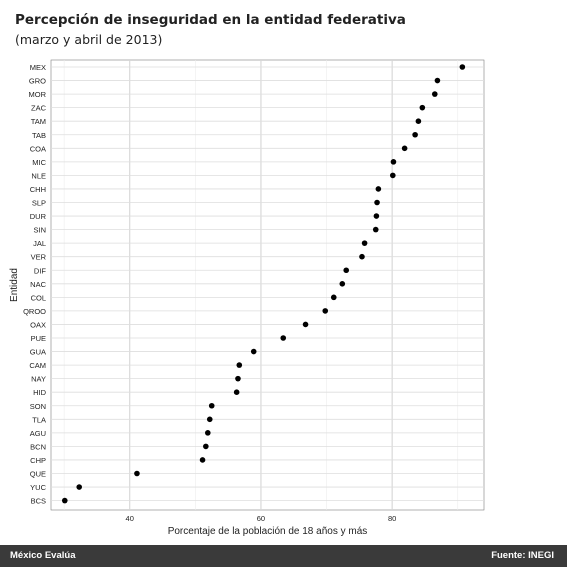 Image resolution: width=567 pixels, height=567 pixels. I want to click on chart-subtitle: (marzo y abril de 2013), so click(89, 39).